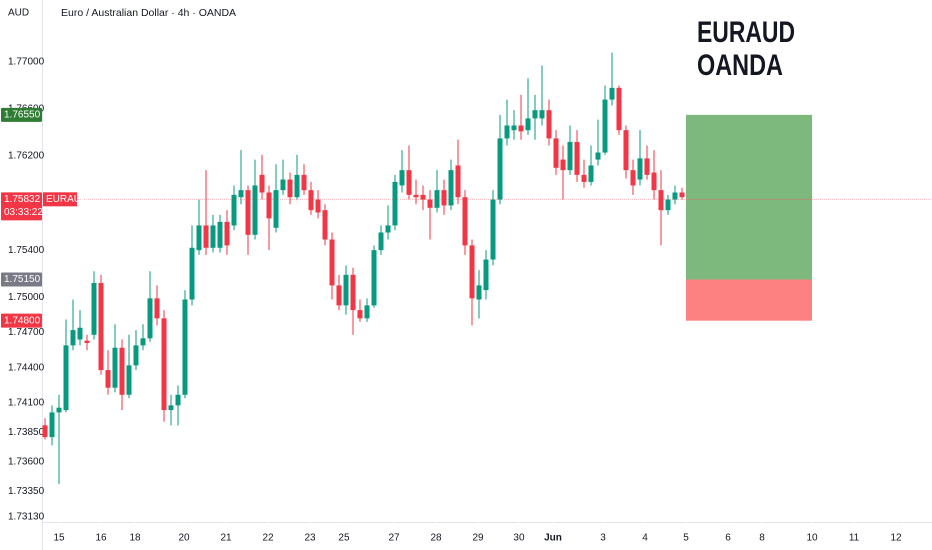 The height and width of the screenshot is (550, 932). Describe the element at coordinates (394, 538) in the screenshot. I see `x-tick-label: 27` at that location.